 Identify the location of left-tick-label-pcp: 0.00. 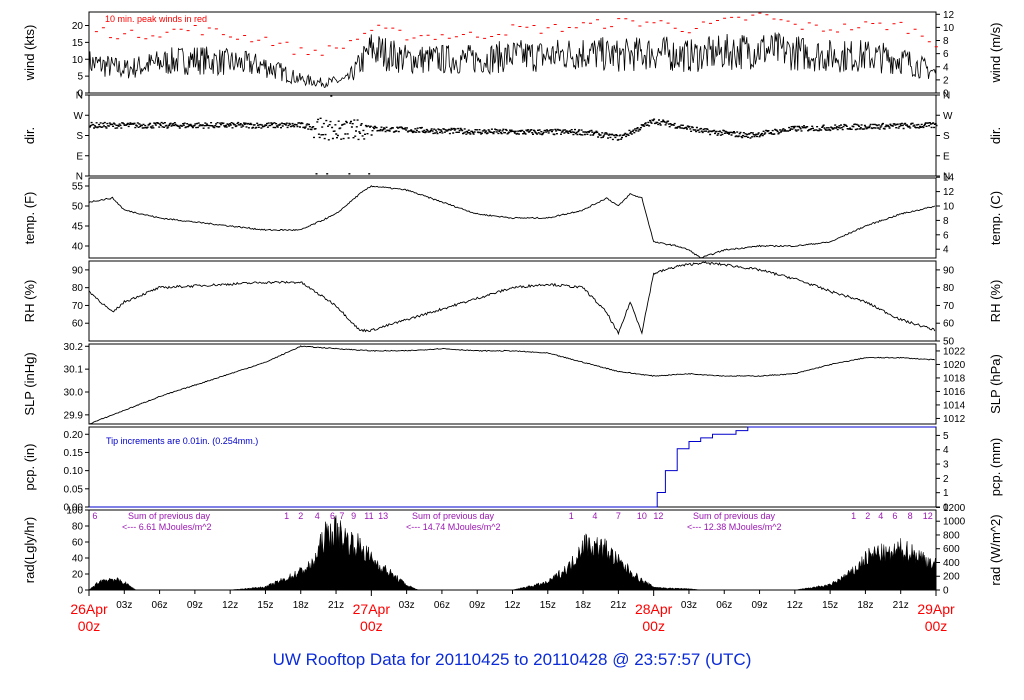
(74, 508).